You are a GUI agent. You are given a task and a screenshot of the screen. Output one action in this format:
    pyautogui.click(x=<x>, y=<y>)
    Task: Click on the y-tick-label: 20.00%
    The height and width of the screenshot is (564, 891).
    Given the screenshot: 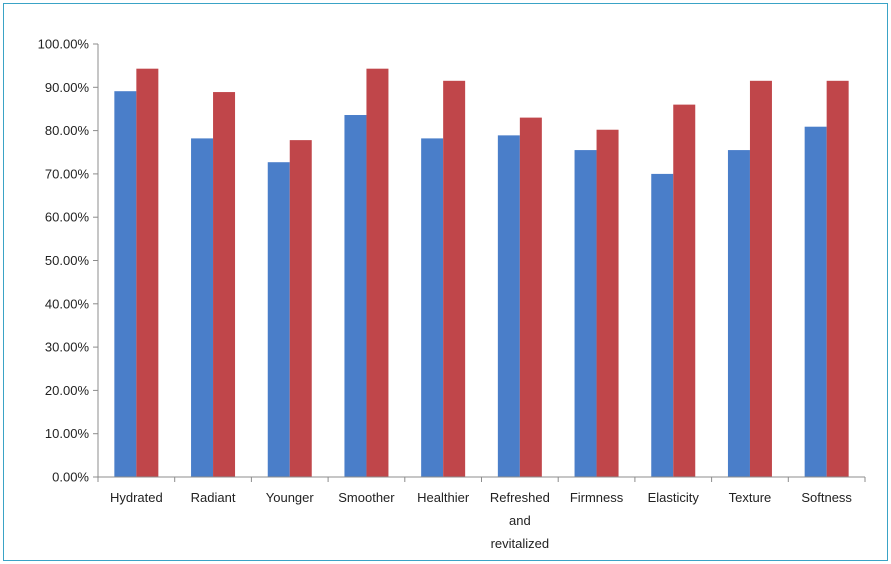 What is the action you would take?
    pyautogui.click(x=67, y=390)
    